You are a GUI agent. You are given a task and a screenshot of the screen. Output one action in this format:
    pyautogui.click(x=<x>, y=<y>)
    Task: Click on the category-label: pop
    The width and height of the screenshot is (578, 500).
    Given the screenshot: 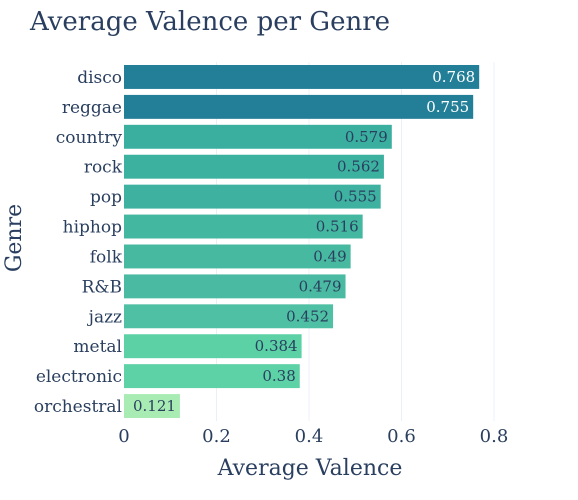 What is the action you would take?
    pyautogui.click(x=106, y=198)
    